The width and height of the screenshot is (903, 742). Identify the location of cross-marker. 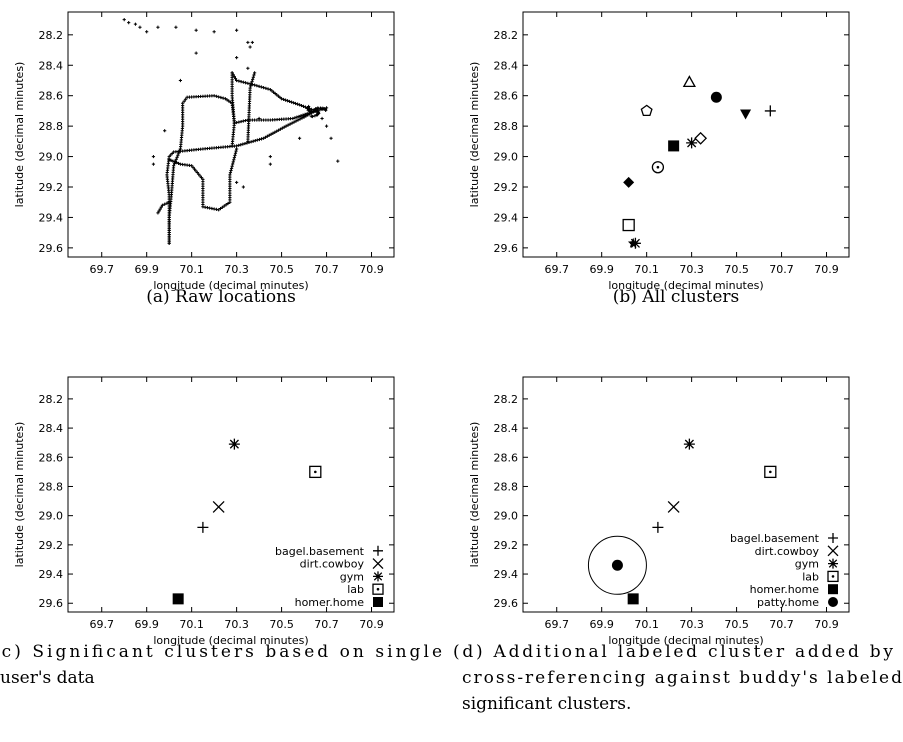
(378, 564).